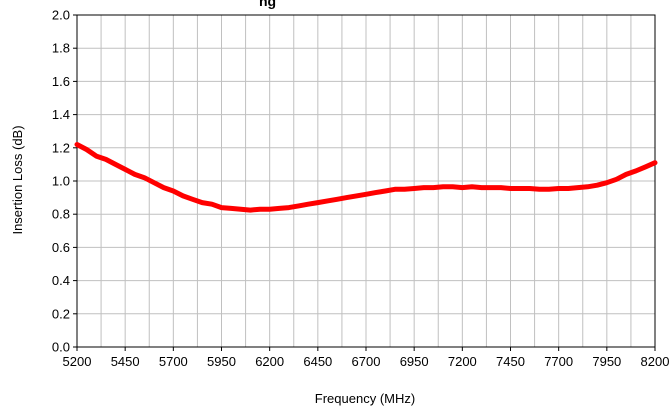 The image size is (671, 409). I want to click on x-tick-label: 5700, so click(173, 361).